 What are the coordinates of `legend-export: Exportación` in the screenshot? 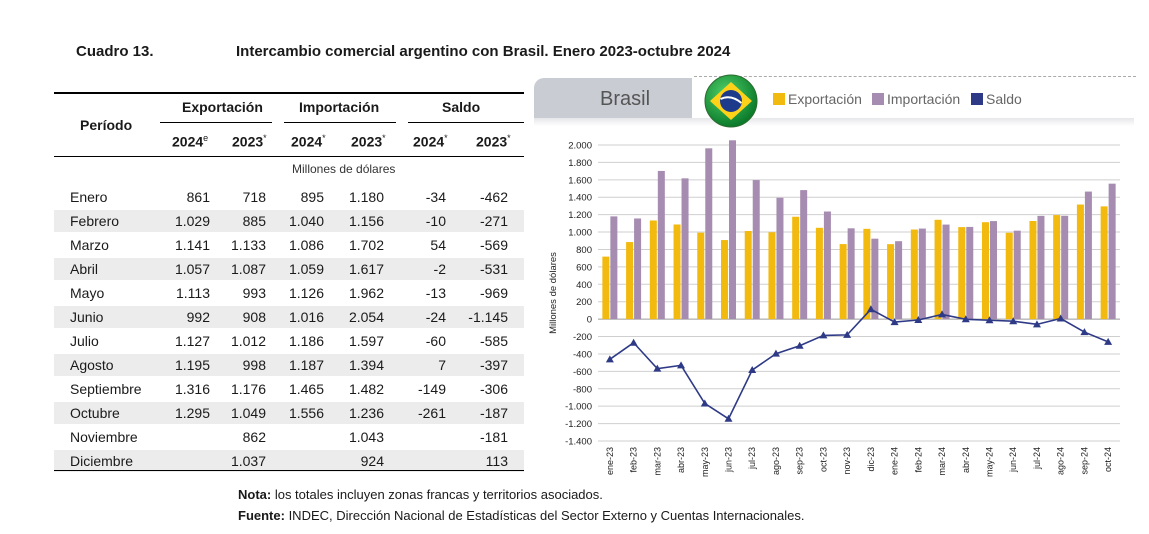 It's located at (817, 99).